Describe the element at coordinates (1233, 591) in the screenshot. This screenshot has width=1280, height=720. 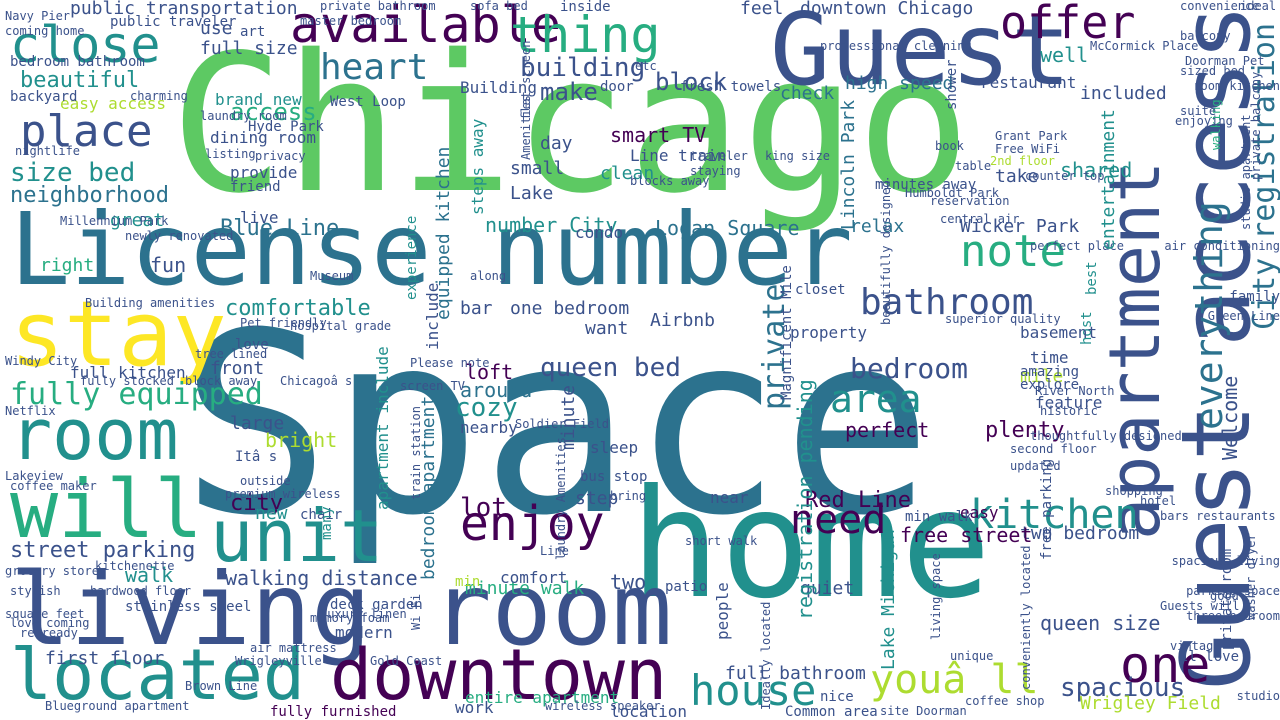
I see `cloud-word: parking space` at that location.